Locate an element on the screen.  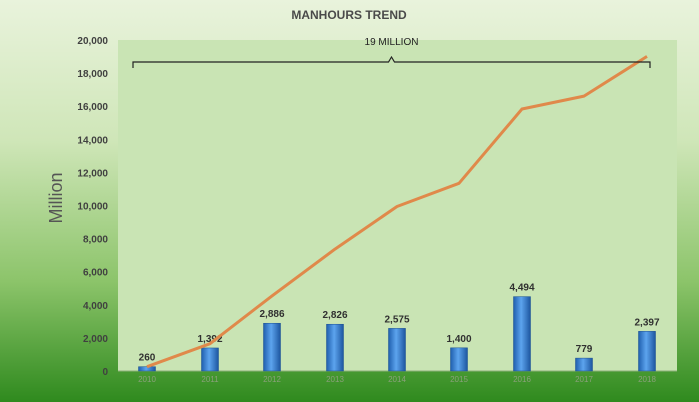
x-axis-ticks: 2010 2011 2012 2013 2014 2015 2016 2017 2018 is located at coordinates (397, 379).